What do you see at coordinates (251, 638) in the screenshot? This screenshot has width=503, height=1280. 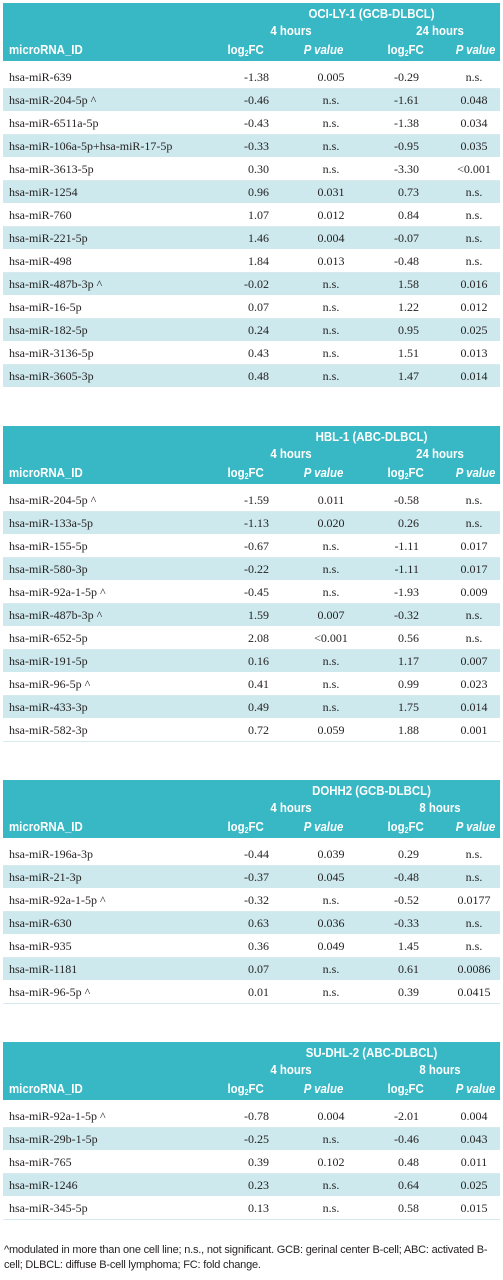 I see `table-row: hsa-miR-652-5p 2.08 <0.001 0.56 n.s.` at bounding box center [251, 638].